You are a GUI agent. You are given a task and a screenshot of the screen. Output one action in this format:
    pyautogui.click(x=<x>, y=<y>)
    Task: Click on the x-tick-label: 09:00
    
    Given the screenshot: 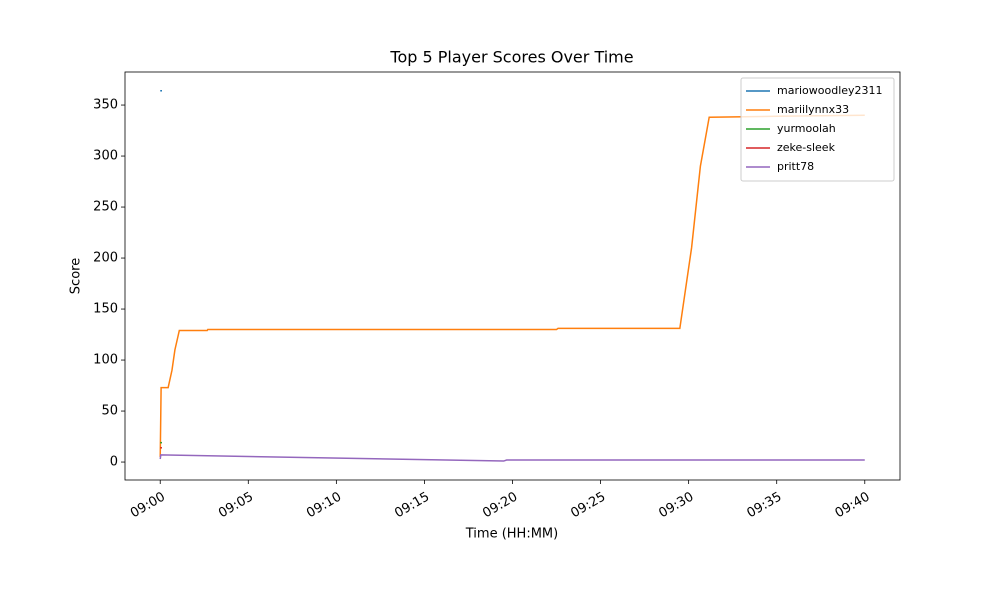 What is the action you would take?
    pyautogui.click(x=148, y=506)
    